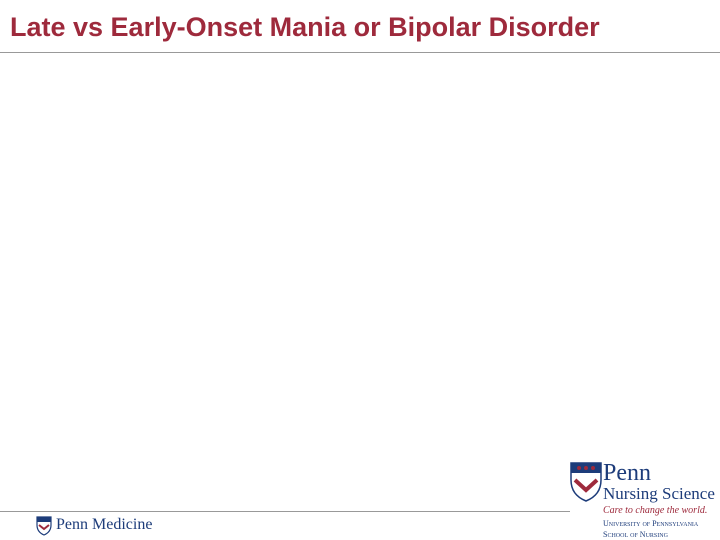 The image size is (720, 540). What do you see at coordinates (627, 473) in the screenshot?
I see `penn-name: Penn` at bounding box center [627, 473].